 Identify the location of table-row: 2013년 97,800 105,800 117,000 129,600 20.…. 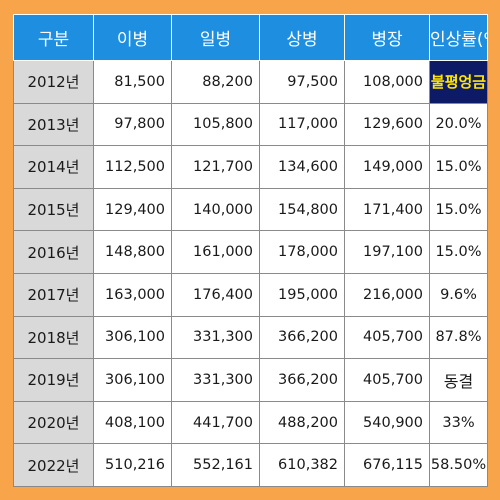
(250, 124).